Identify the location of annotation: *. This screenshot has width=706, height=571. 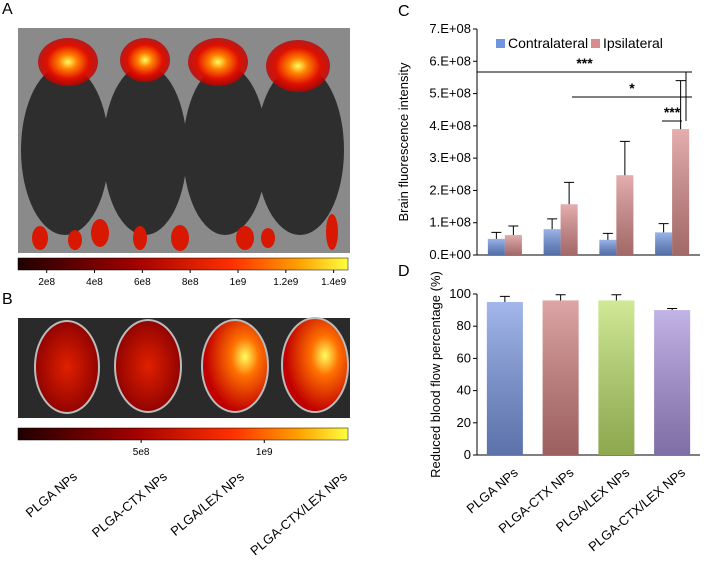
(632, 88).